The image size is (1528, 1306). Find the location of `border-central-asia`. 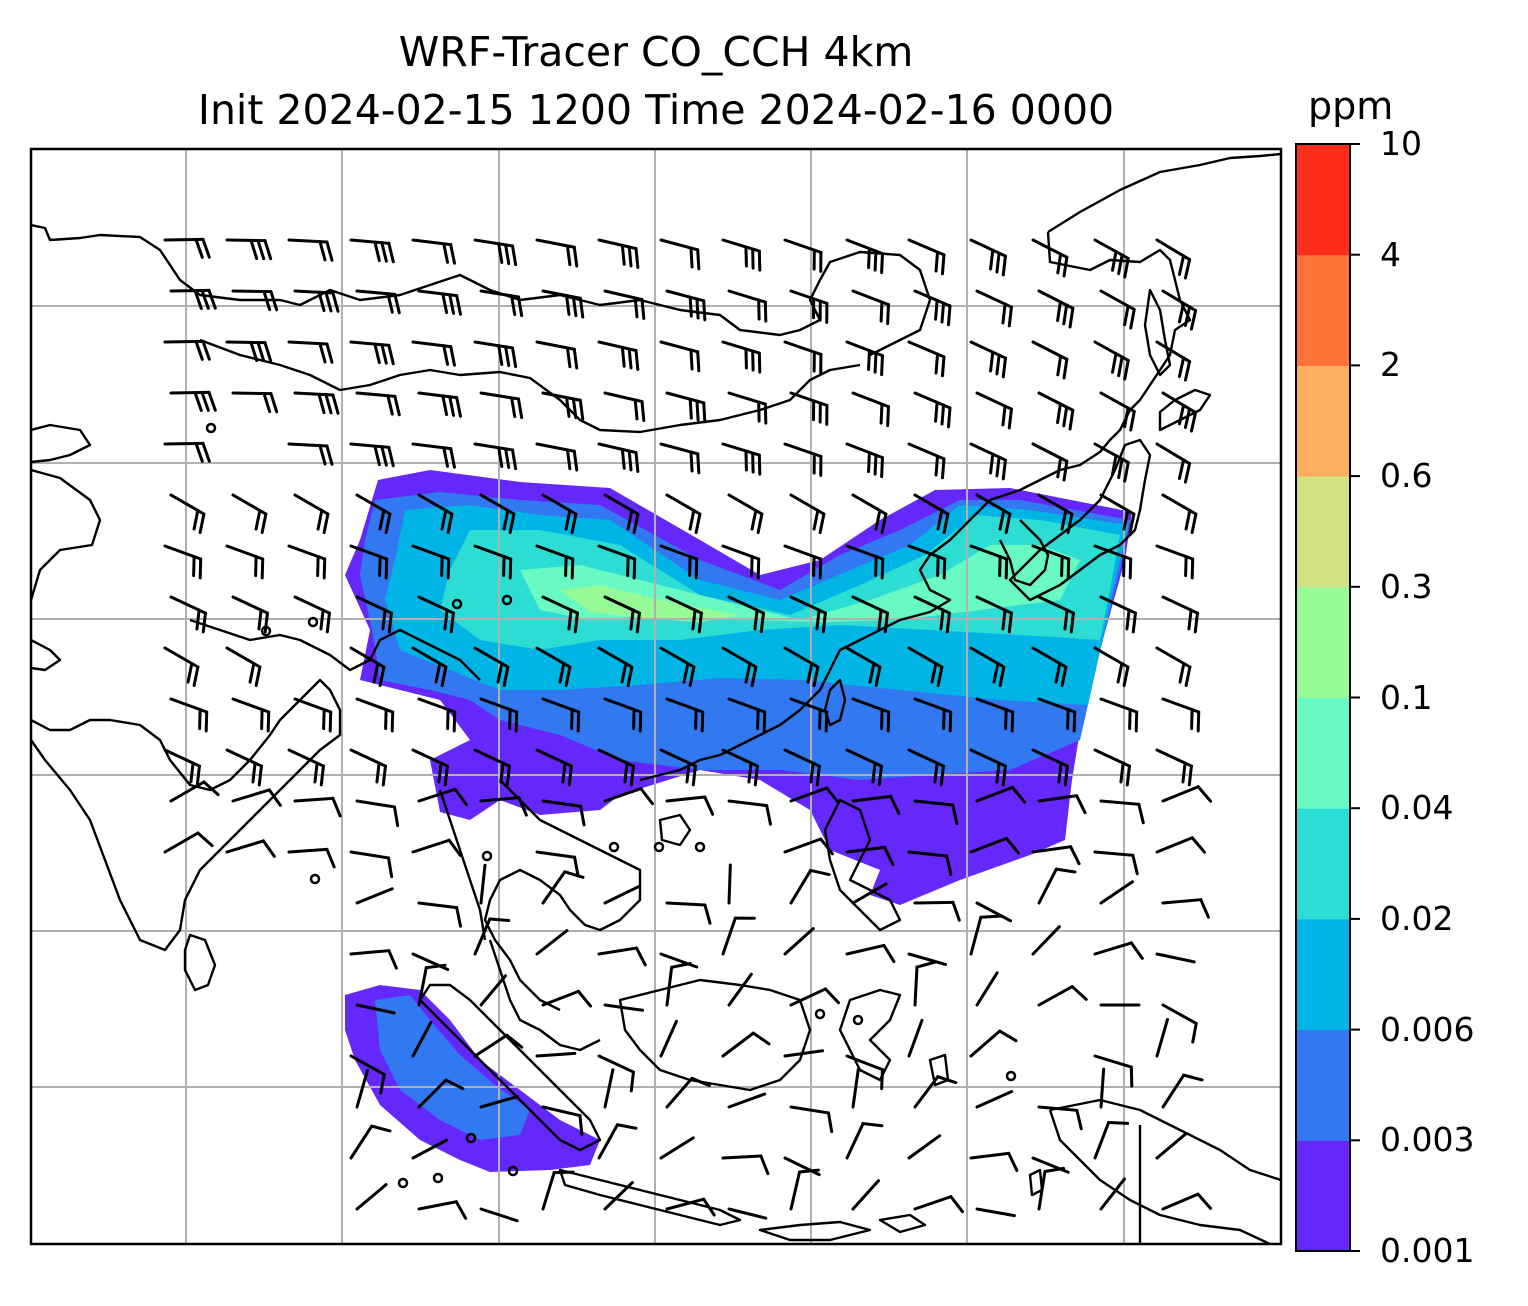

border-central-asia is located at coordinates (335, 649).